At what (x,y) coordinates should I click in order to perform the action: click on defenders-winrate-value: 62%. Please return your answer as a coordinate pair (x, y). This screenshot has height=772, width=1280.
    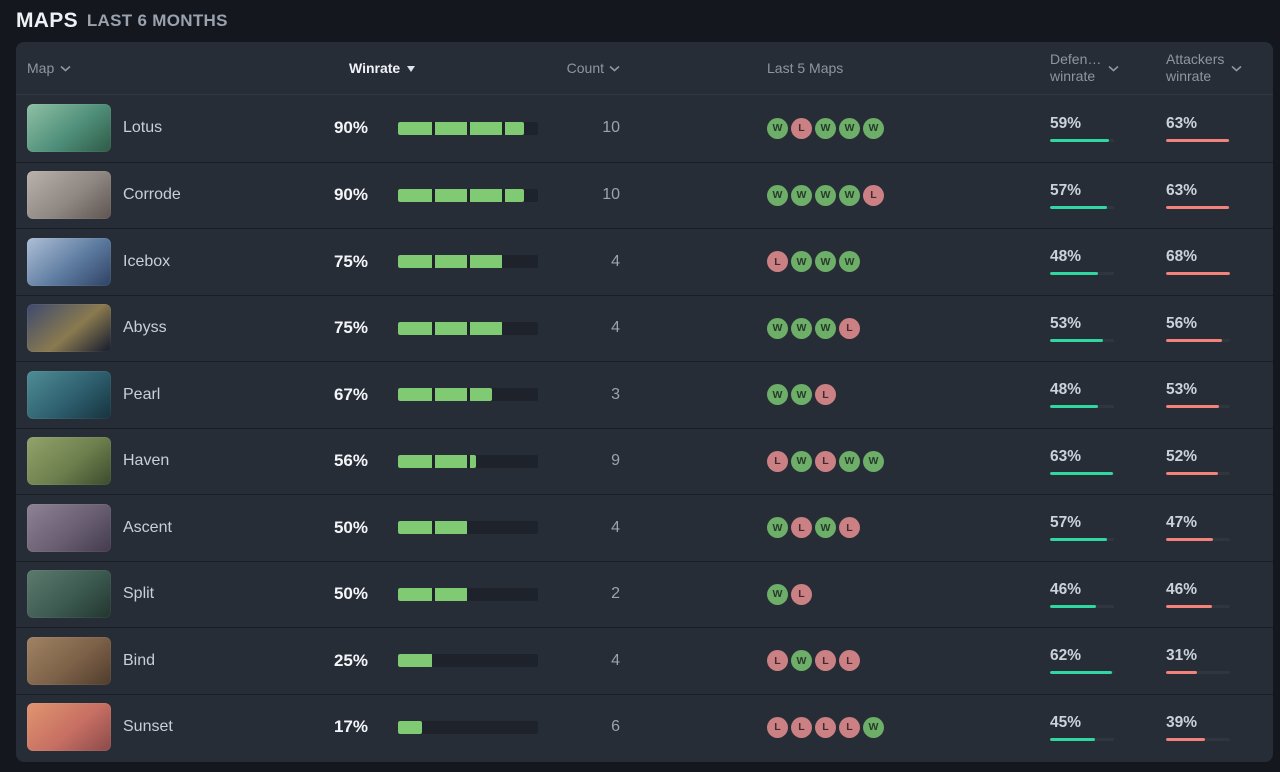
    Looking at the image, I should click on (1066, 656).